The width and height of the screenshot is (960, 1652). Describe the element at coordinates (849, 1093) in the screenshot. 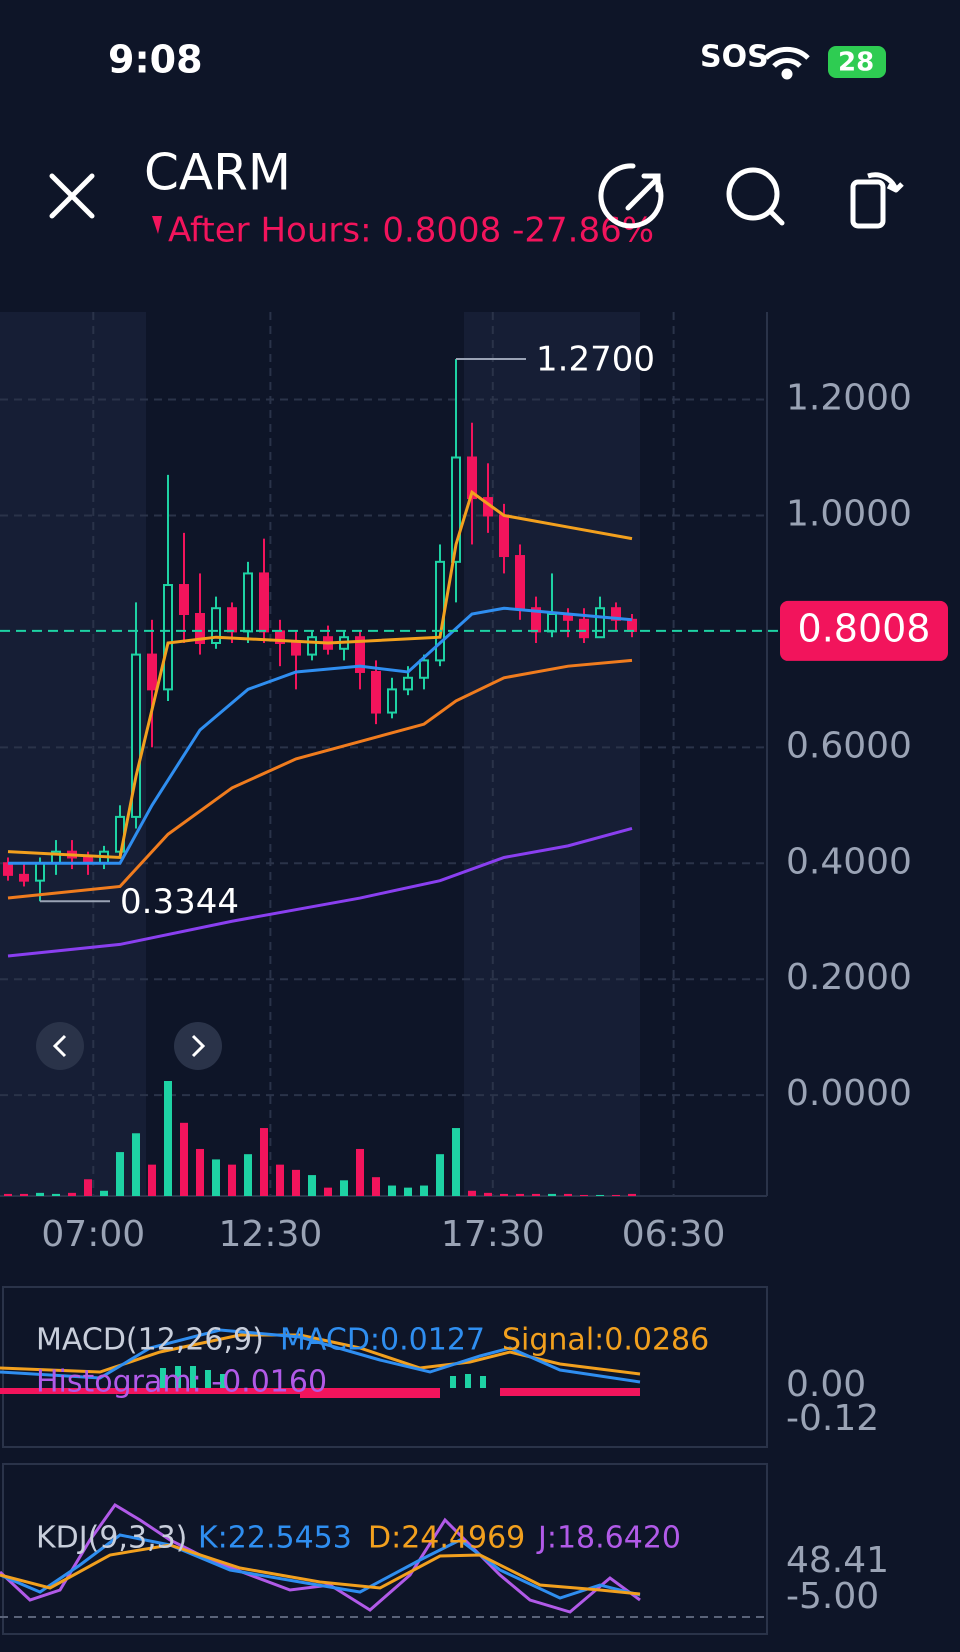

I see `y-tick-label: 0.0000` at that location.